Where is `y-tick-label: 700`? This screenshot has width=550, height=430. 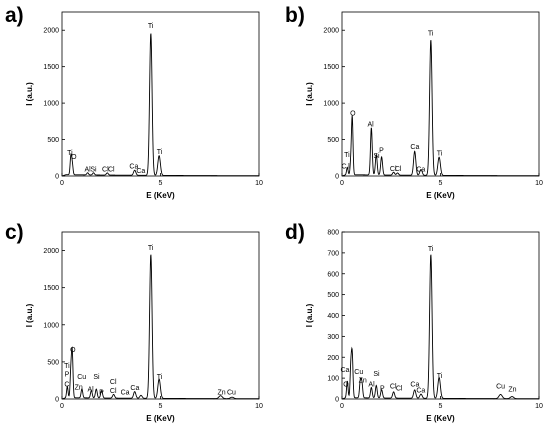 y-tick-label: 700 is located at coordinates (333, 253).